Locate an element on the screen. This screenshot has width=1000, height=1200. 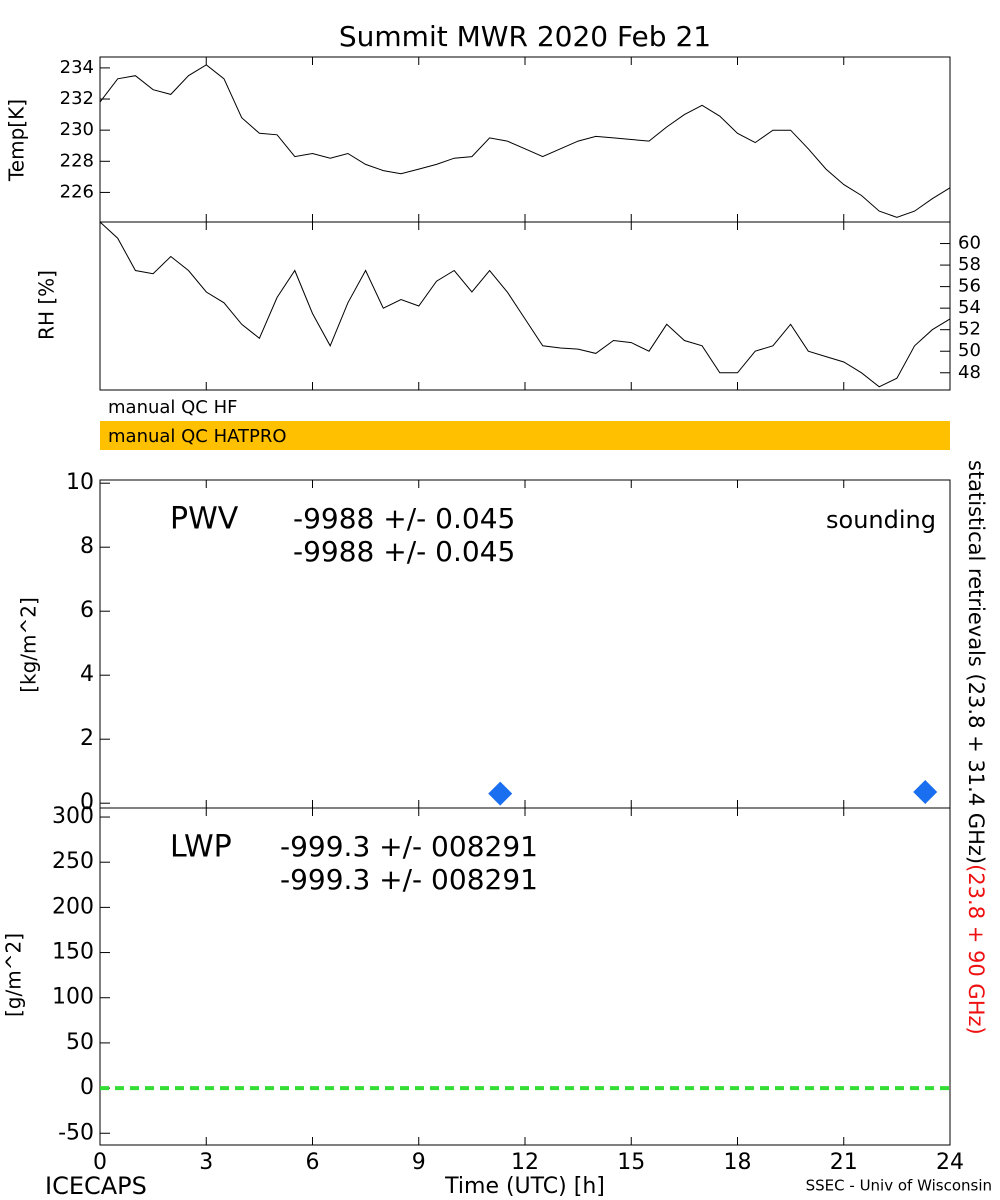
footer-left: ICECAPS is located at coordinates (96, 1186).